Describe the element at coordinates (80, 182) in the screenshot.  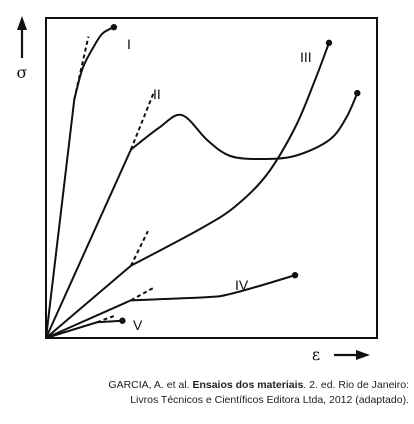
I see `curve-i-line` at that location.